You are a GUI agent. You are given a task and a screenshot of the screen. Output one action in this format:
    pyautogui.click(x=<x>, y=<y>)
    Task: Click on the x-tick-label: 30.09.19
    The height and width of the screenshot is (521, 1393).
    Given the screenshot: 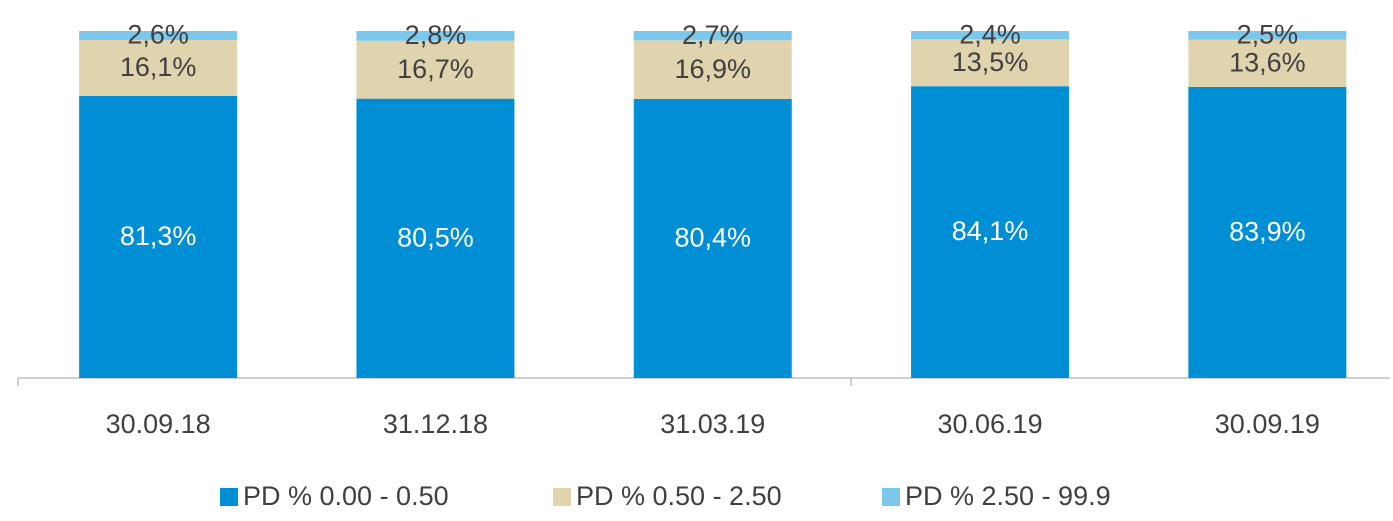 What is the action you would take?
    pyautogui.click(x=1267, y=424)
    